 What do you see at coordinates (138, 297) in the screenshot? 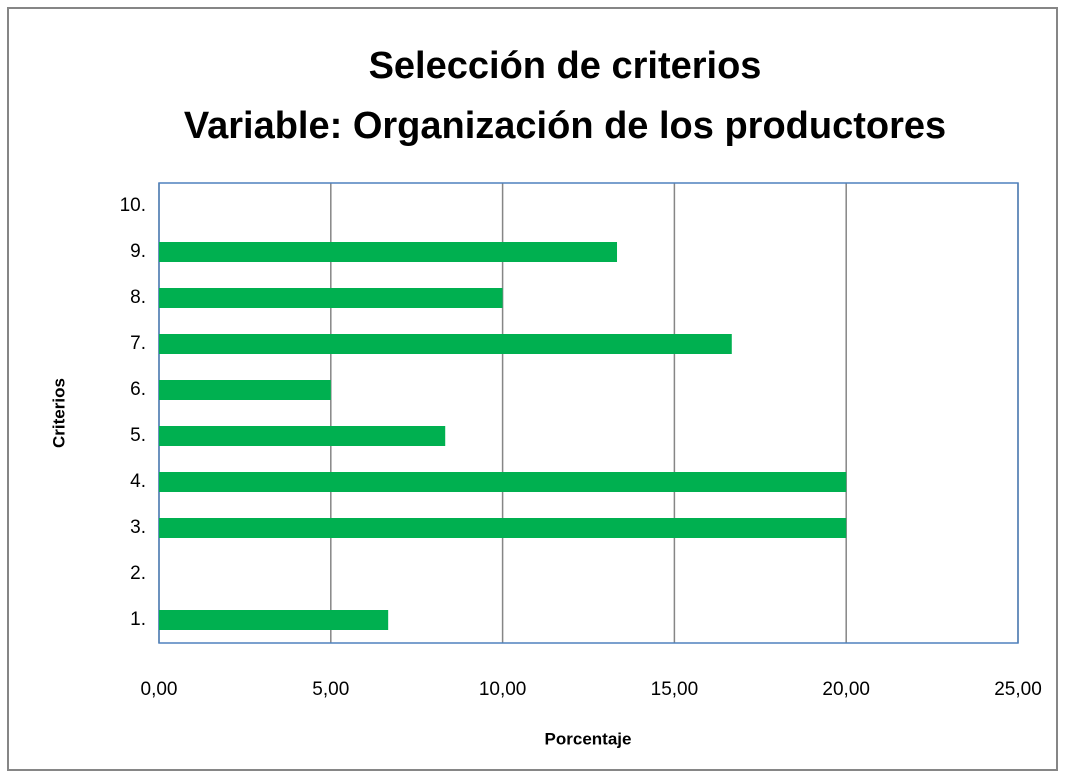
I see `y-tick-label: 8.` at bounding box center [138, 297].